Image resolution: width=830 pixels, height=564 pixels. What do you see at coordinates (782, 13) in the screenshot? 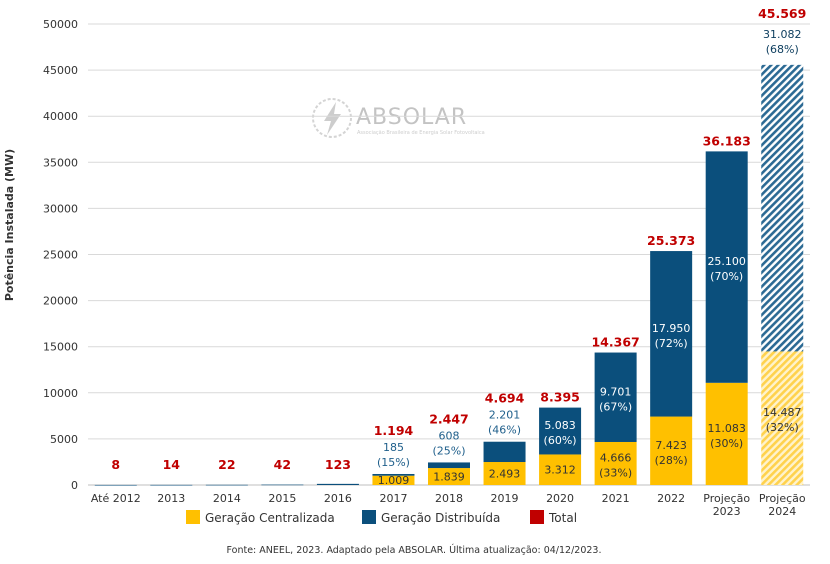
I see `total-label: 45.569` at bounding box center [782, 13].